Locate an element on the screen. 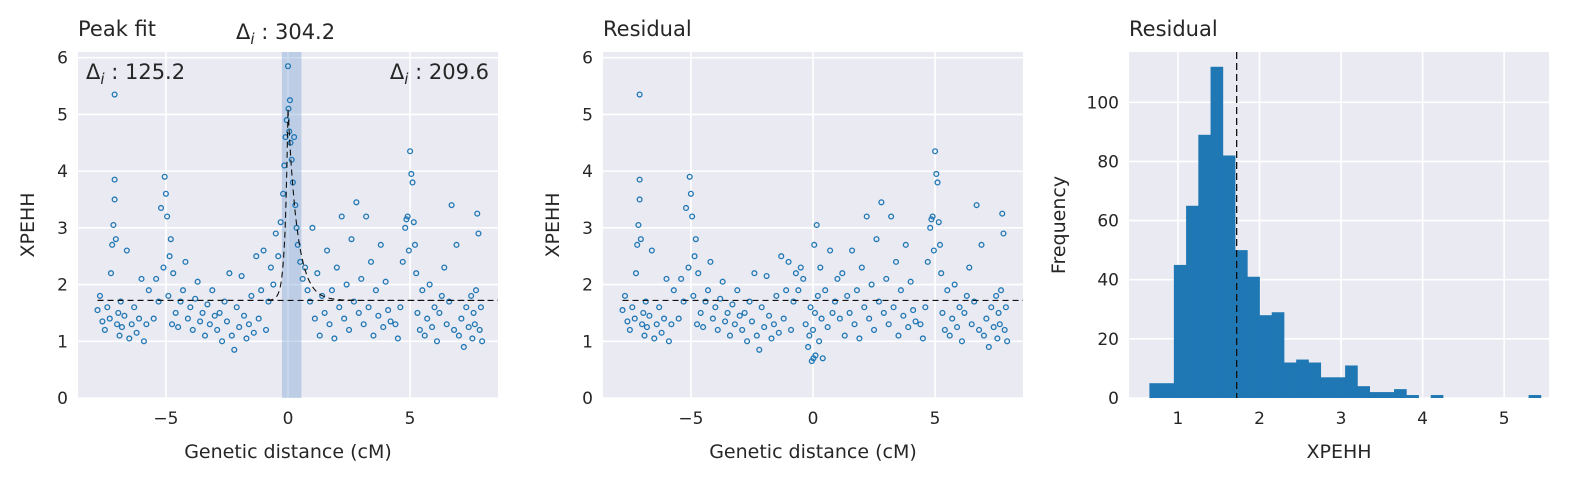  y-tick-label: 5 is located at coordinates (62, 115).